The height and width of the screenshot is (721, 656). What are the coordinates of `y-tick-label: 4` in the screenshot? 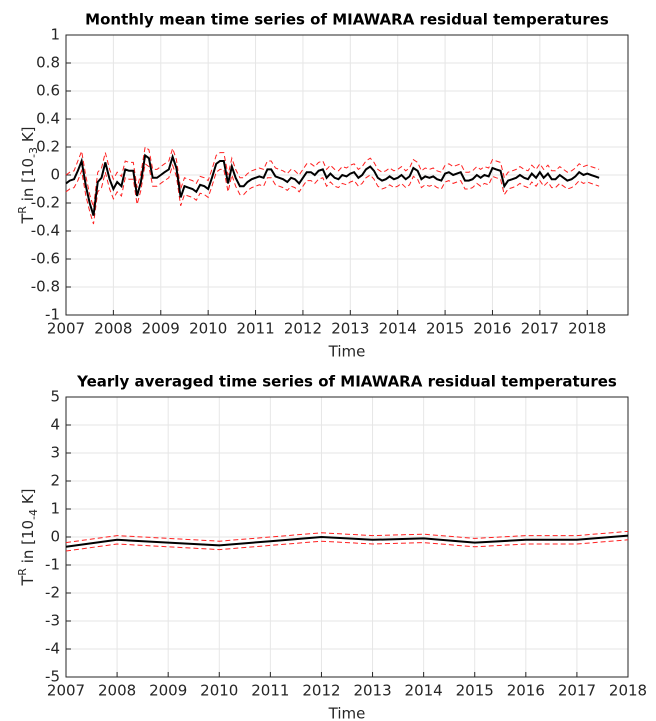 It's located at (55, 425).